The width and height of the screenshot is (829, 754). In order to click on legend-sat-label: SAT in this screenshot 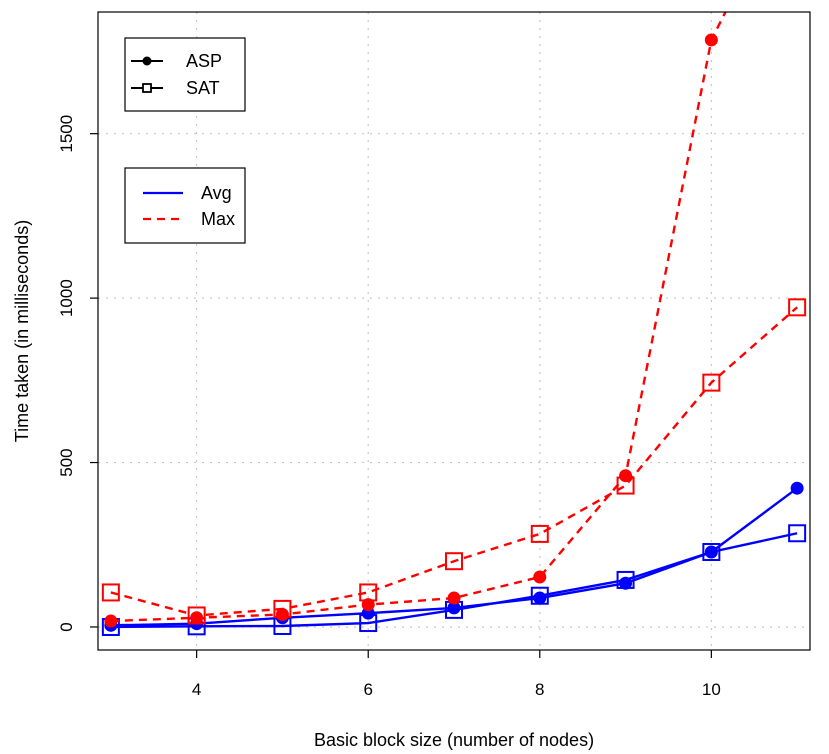, I will do `click(203, 88)`.